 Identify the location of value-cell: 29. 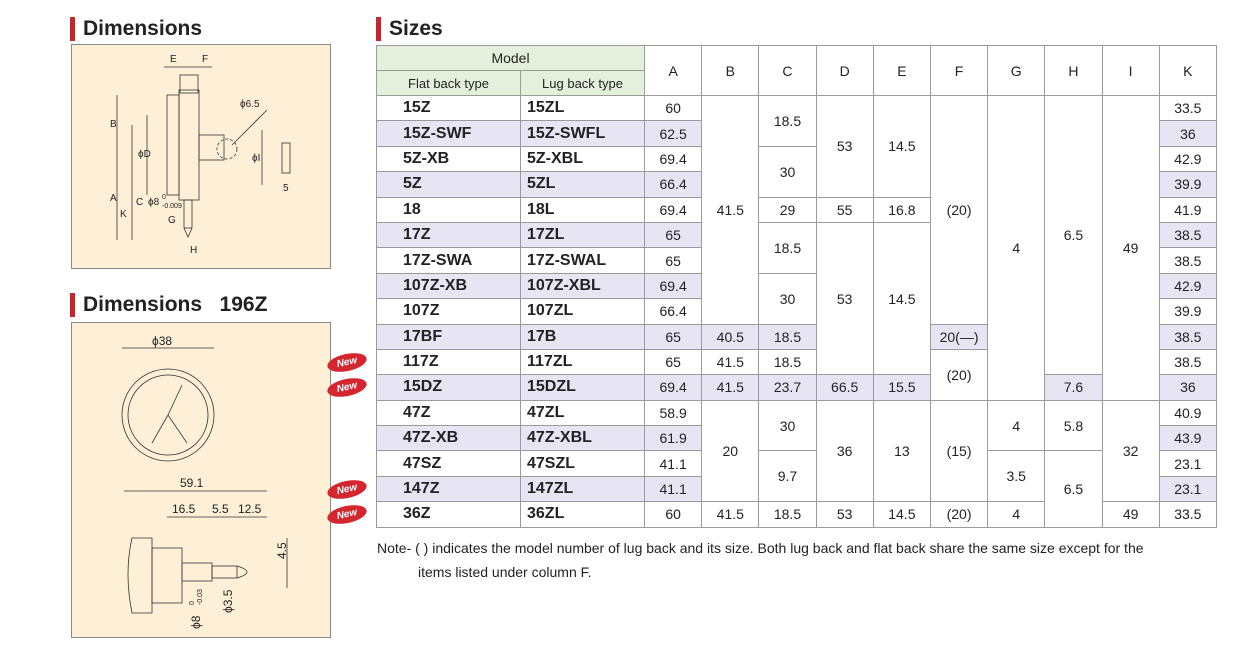
(787, 209).